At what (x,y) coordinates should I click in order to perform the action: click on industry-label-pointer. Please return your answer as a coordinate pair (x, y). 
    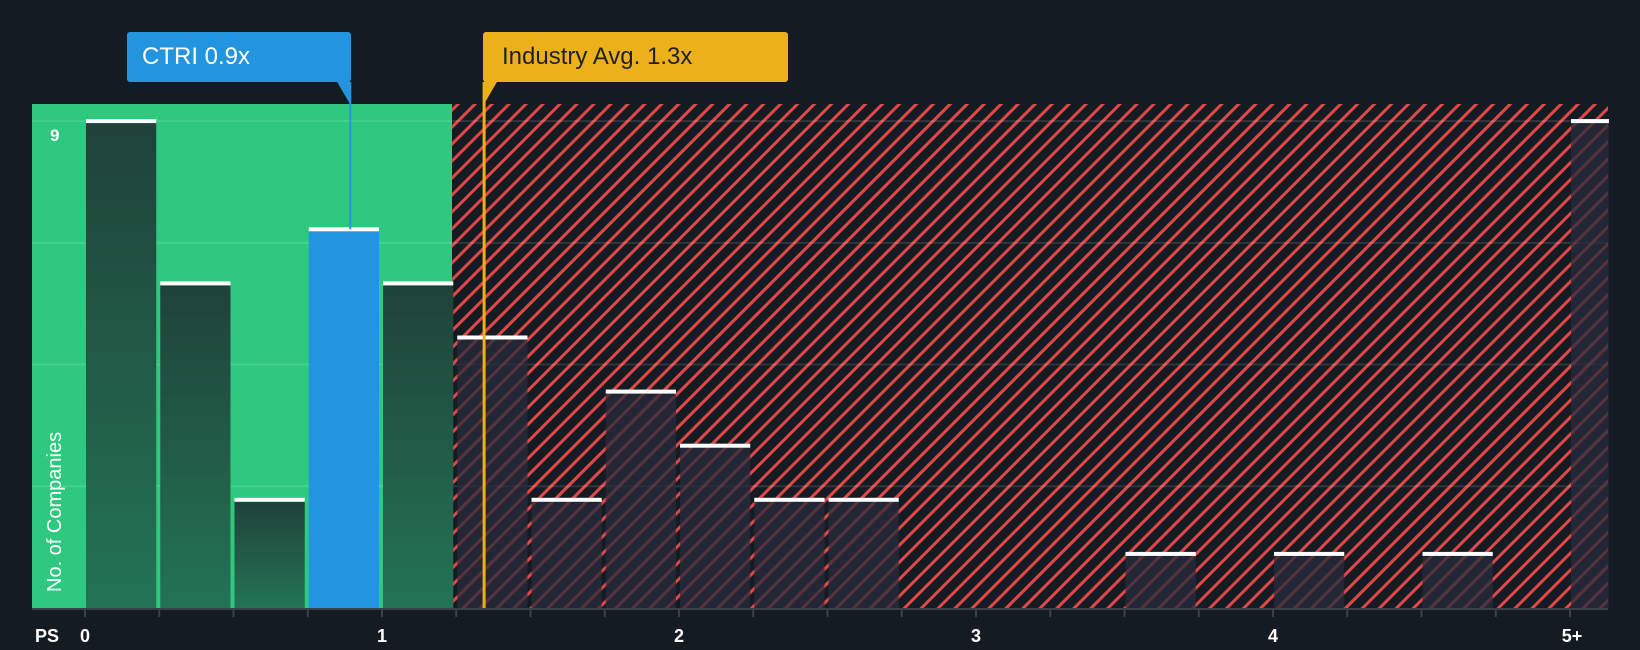
    Looking at the image, I should click on (491, 92).